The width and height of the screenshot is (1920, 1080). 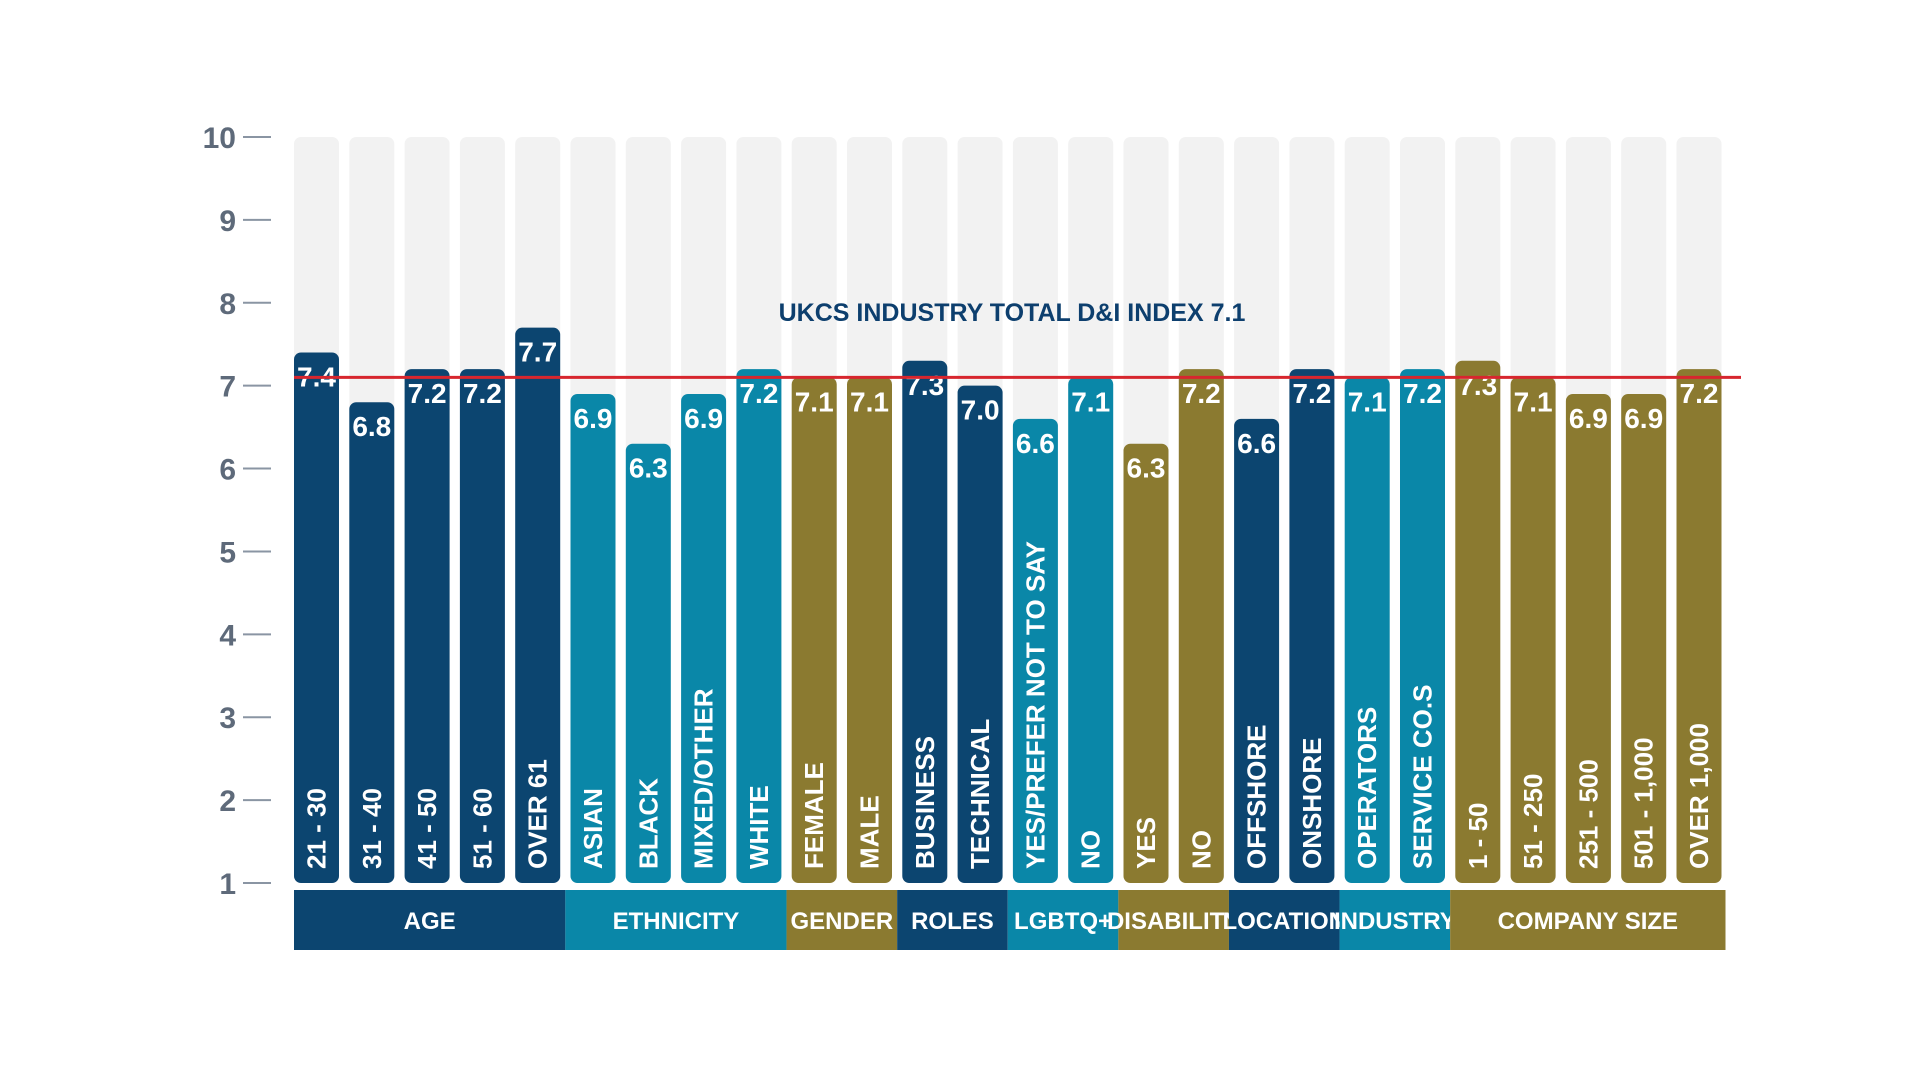 I want to click on category-label: WHITE, so click(x=759, y=827).